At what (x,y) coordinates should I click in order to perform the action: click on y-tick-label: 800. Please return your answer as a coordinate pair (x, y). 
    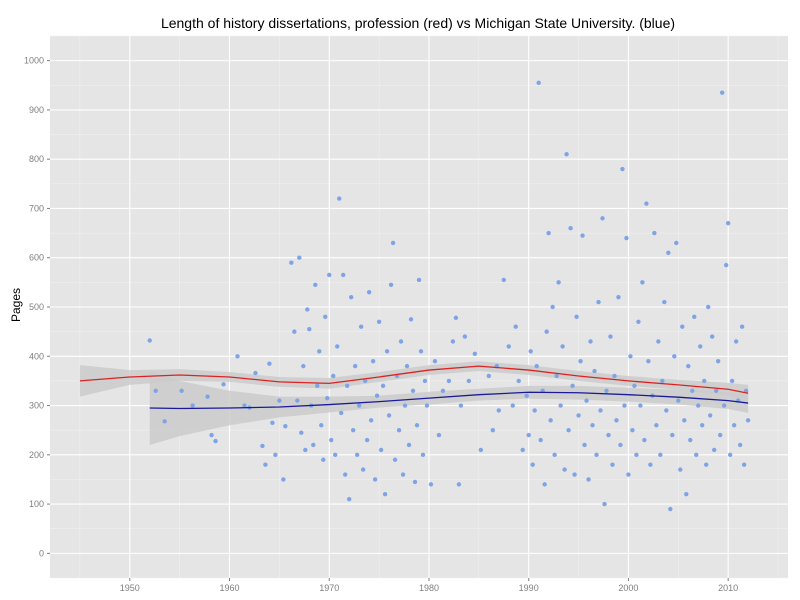
    Looking at the image, I should click on (36, 159).